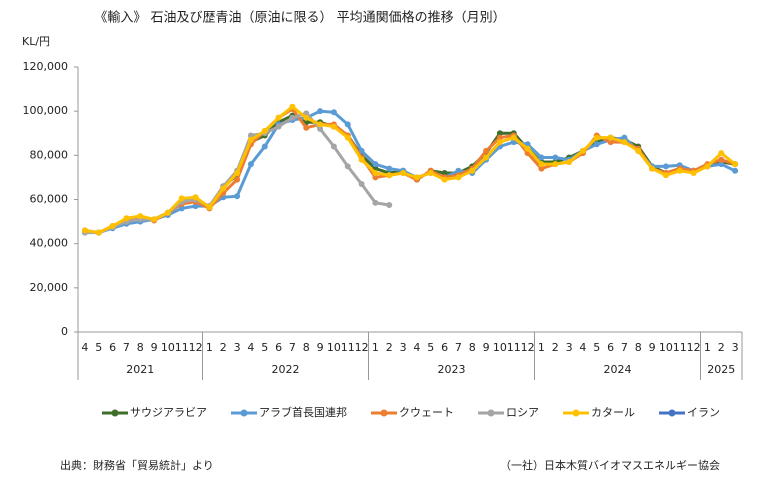  What do you see at coordinates (49, 154) in the screenshot?
I see `y-tick-label: 80,000` at bounding box center [49, 154].